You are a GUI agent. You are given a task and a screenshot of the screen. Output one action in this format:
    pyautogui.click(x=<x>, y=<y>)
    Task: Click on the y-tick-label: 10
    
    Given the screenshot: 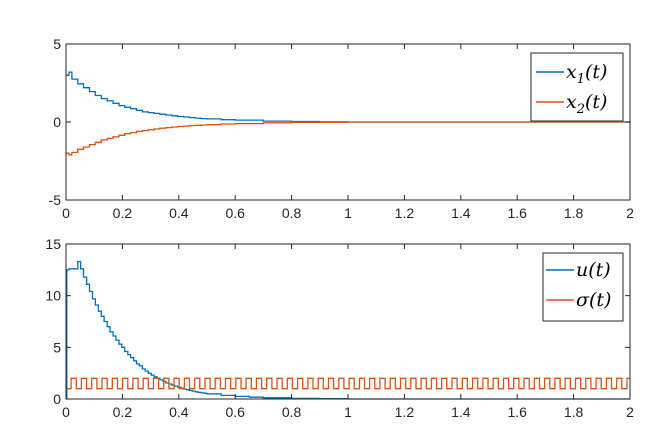 What is the action you would take?
    pyautogui.click(x=53, y=296)
    